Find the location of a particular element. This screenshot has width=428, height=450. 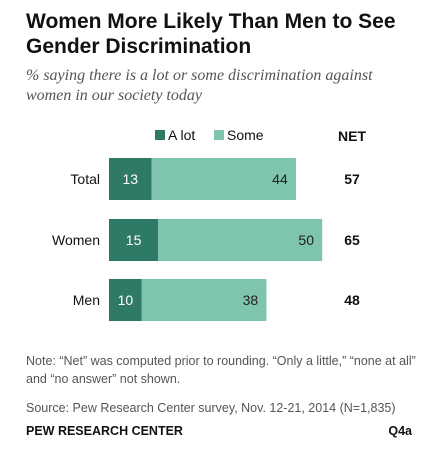

category-label: Men is located at coordinates (86, 300).